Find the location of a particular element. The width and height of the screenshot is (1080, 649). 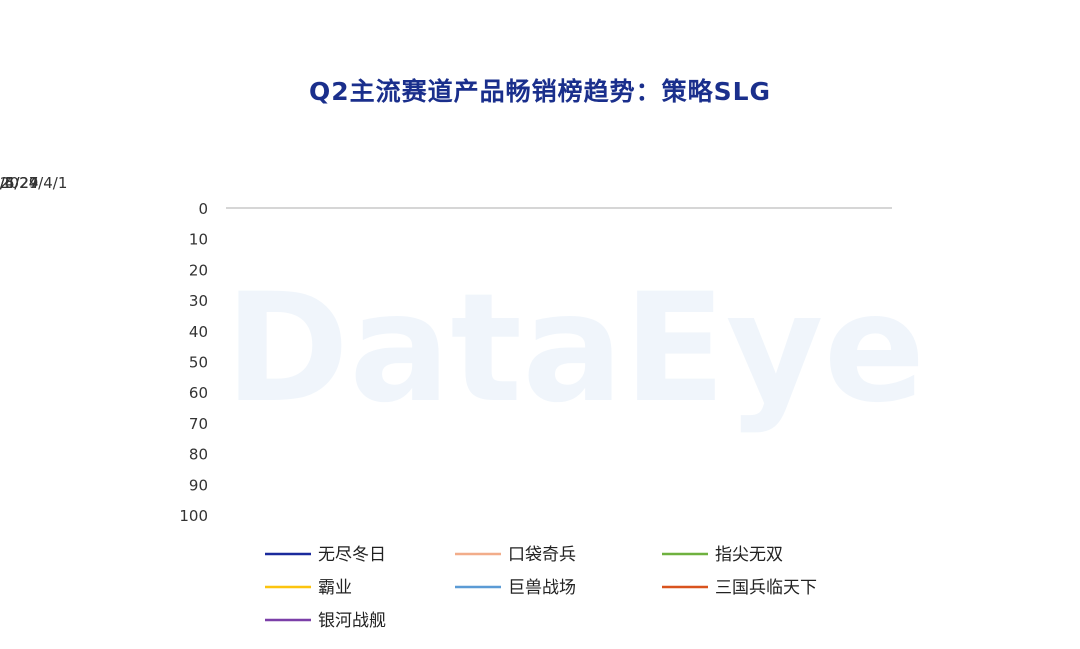

legend-label: 三国兵临天下 is located at coordinates (766, 588).